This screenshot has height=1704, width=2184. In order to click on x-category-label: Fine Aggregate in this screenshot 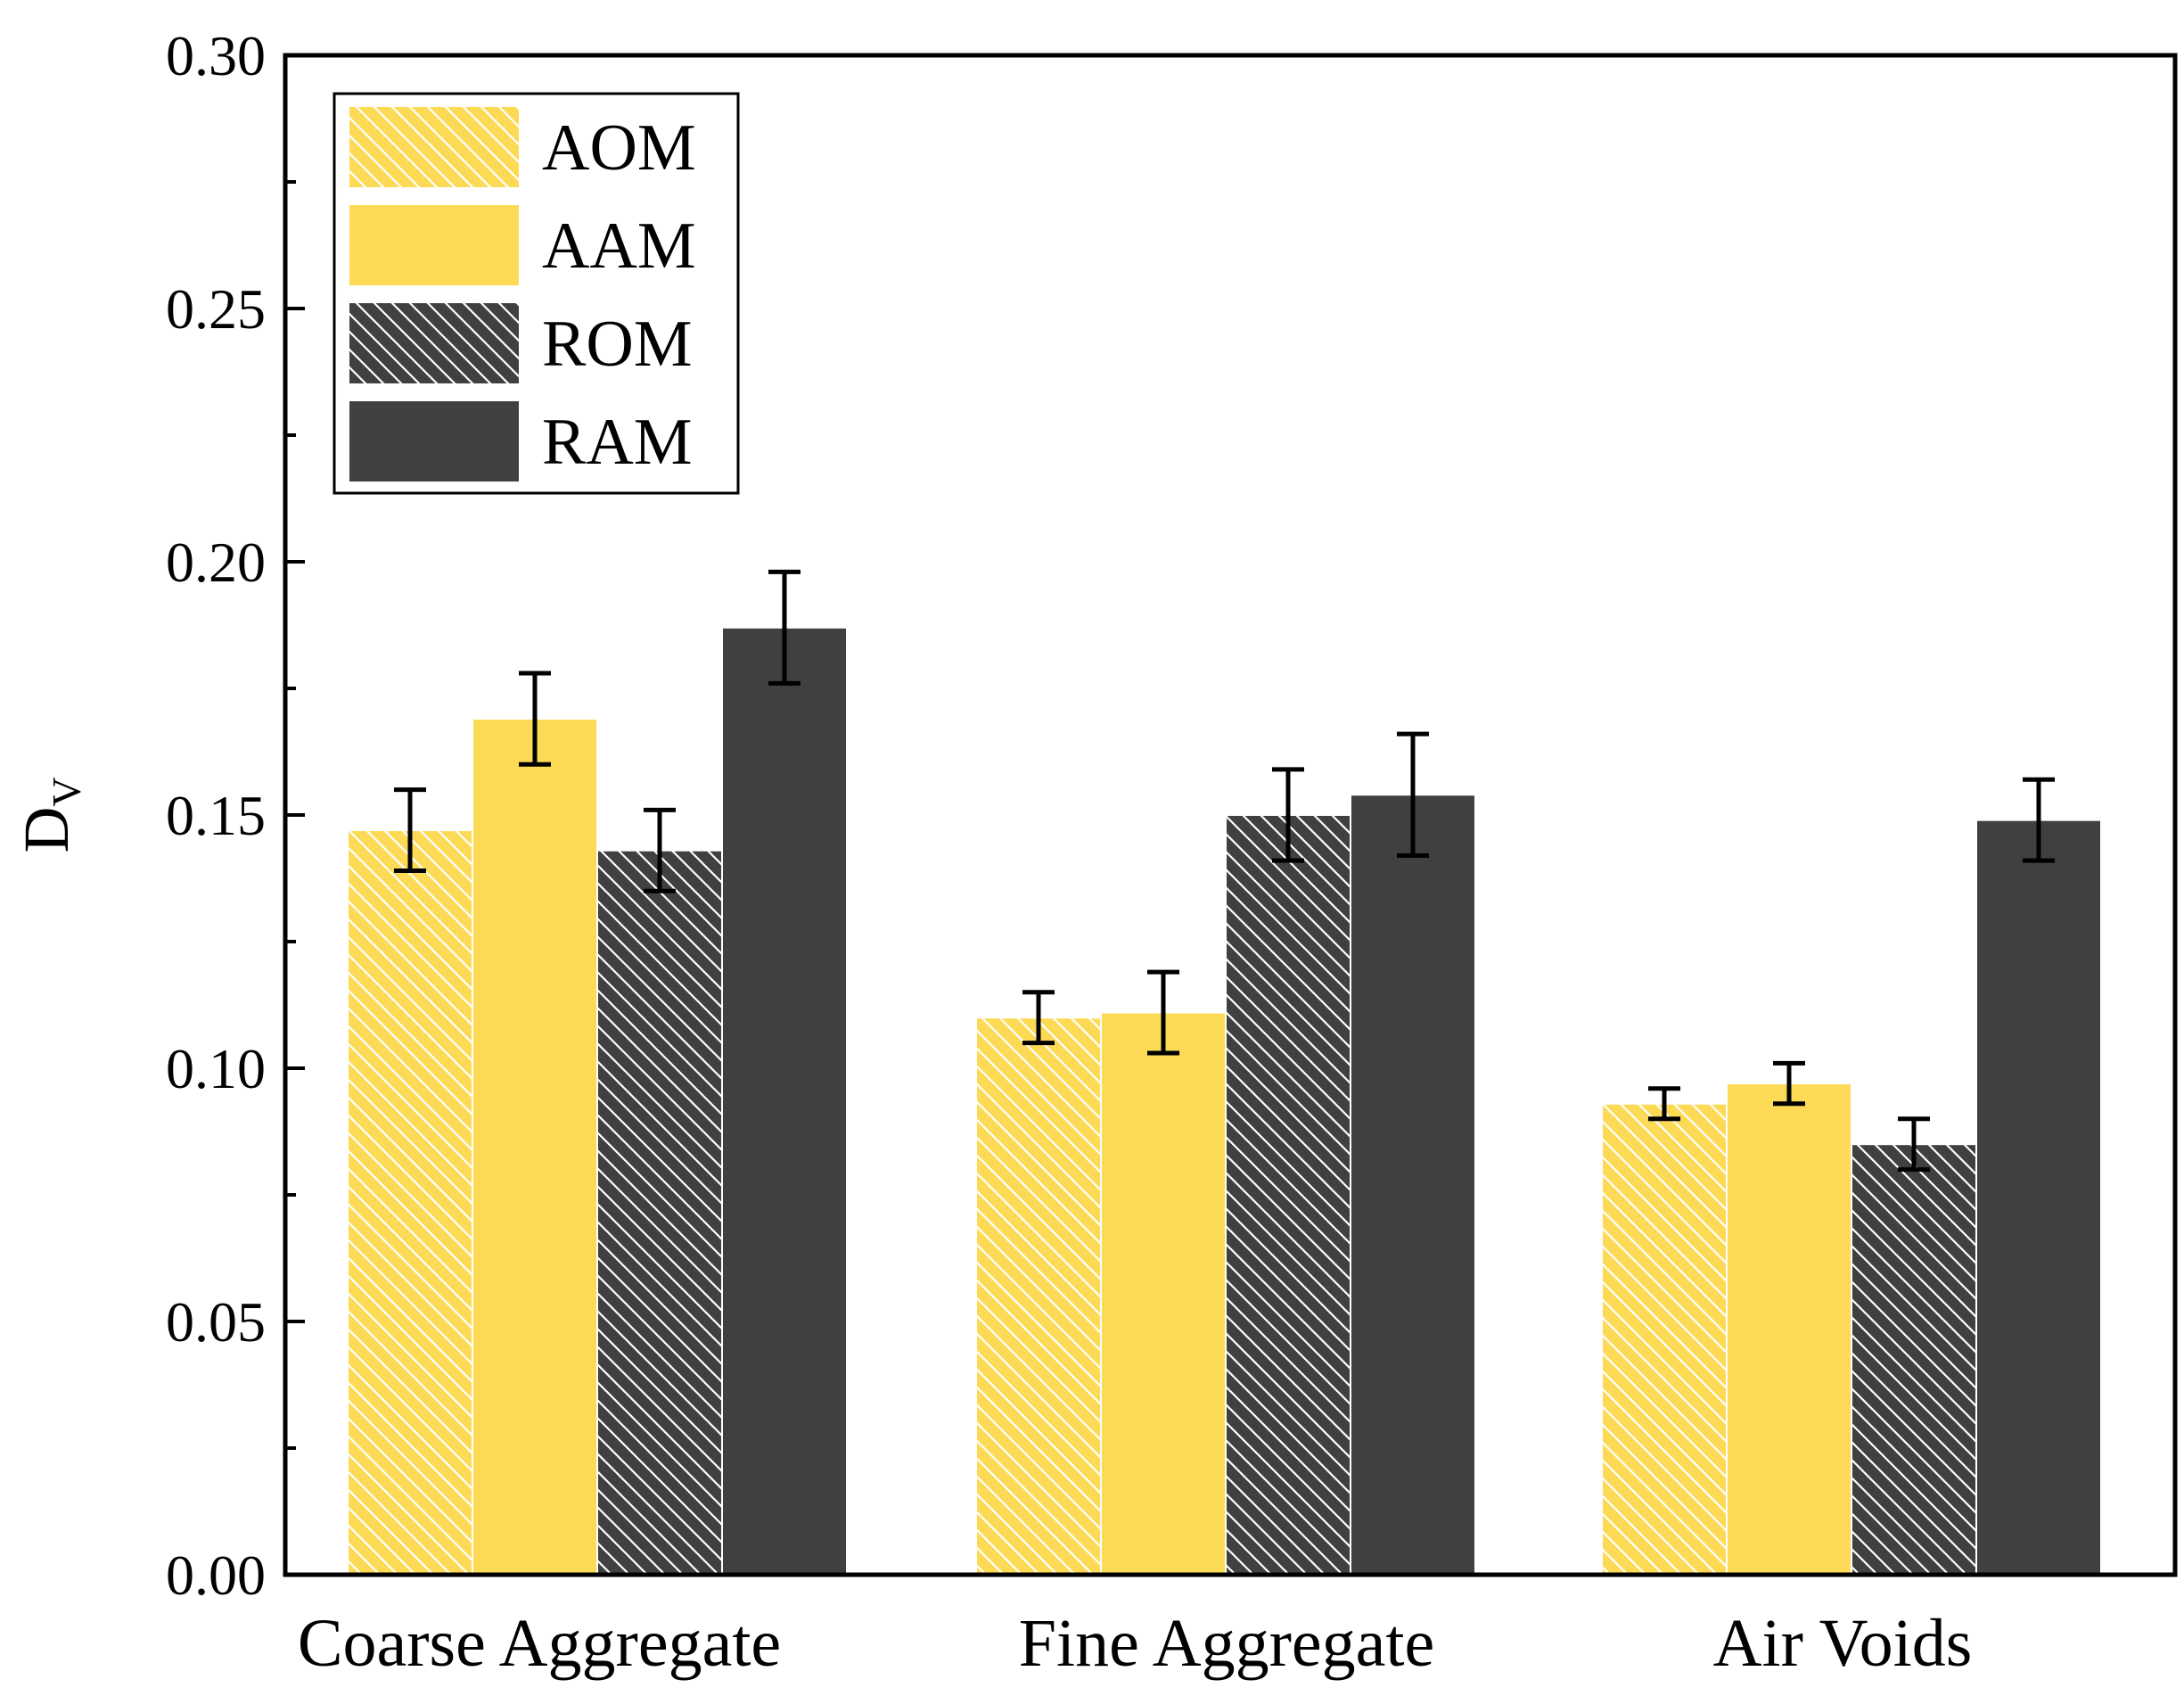, I will do `click(1226, 1643)`.